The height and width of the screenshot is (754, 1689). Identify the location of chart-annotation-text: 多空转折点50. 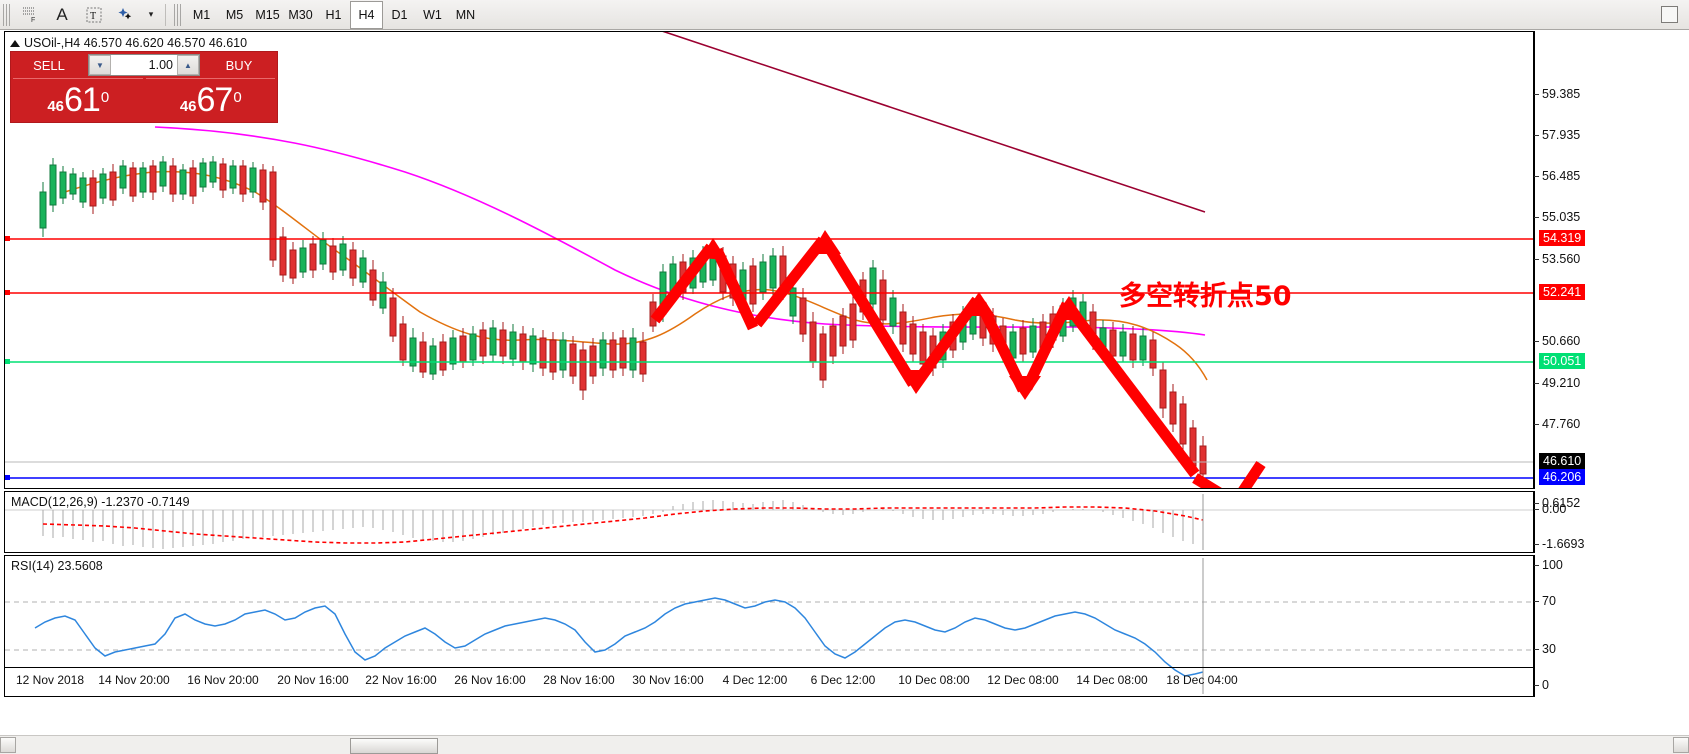
(1205, 296).